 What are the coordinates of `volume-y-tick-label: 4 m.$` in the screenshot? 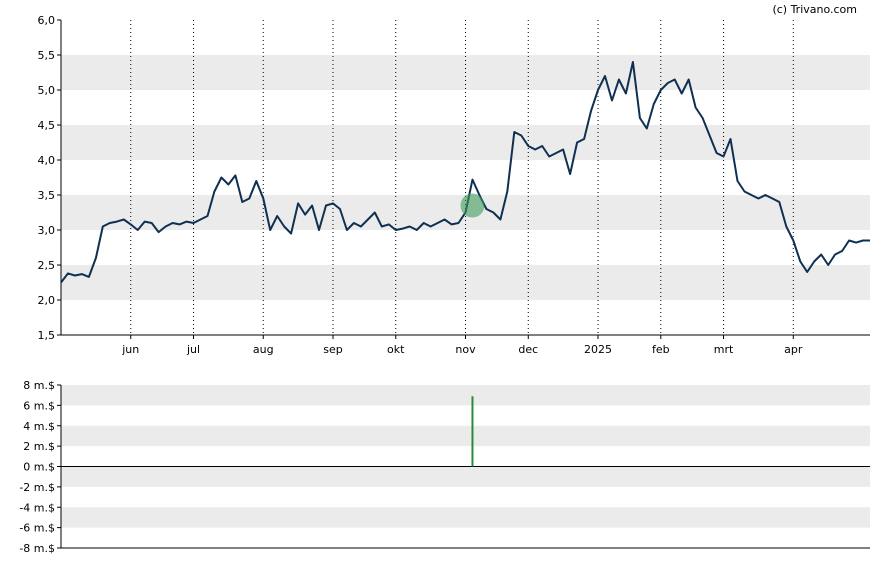 It's located at (39, 426).